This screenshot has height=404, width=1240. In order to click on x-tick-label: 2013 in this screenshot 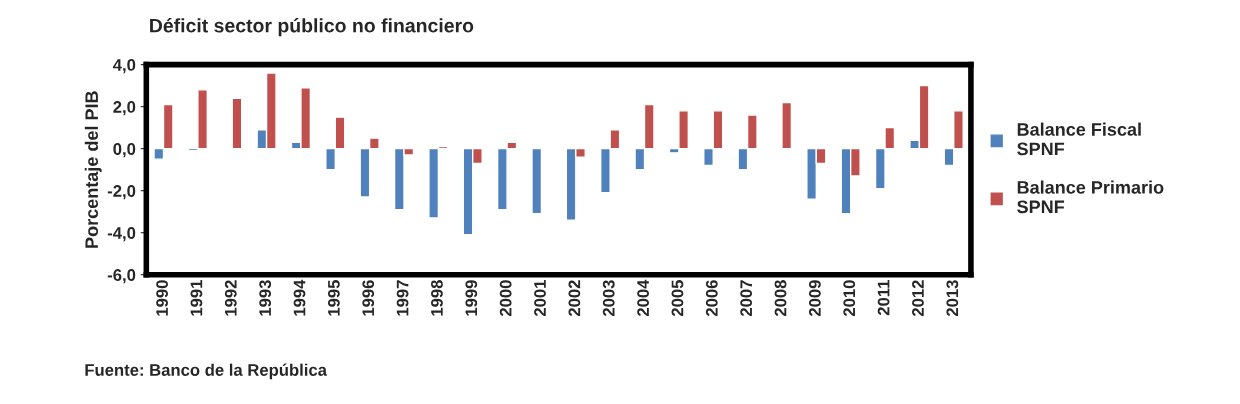, I will do `click(952, 298)`.